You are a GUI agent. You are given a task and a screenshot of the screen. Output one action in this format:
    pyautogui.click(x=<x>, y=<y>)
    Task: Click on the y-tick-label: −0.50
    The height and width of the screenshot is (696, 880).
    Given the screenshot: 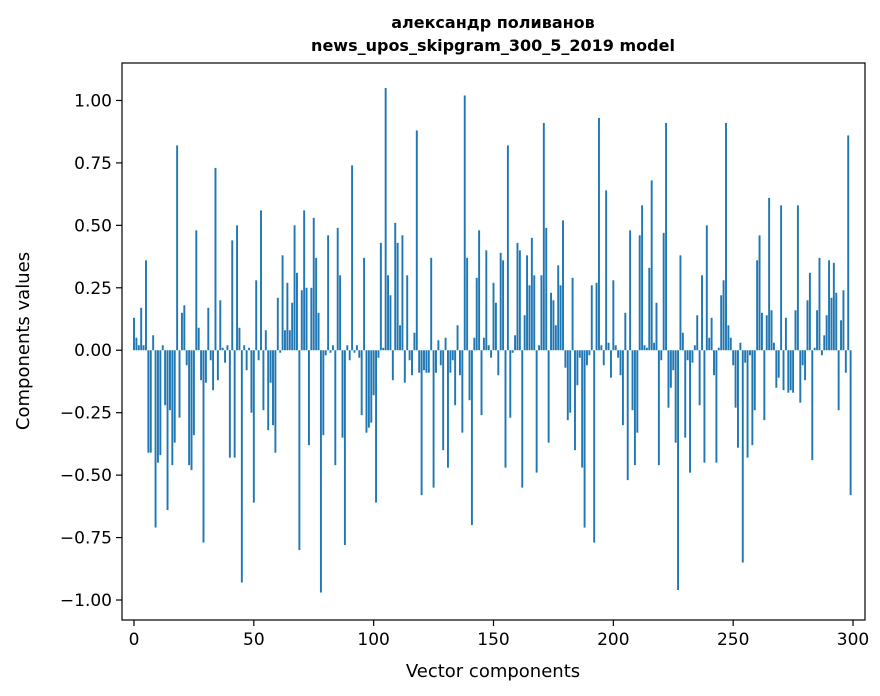 What is the action you would take?
    pyautogui.click(x=86, y=476)
    